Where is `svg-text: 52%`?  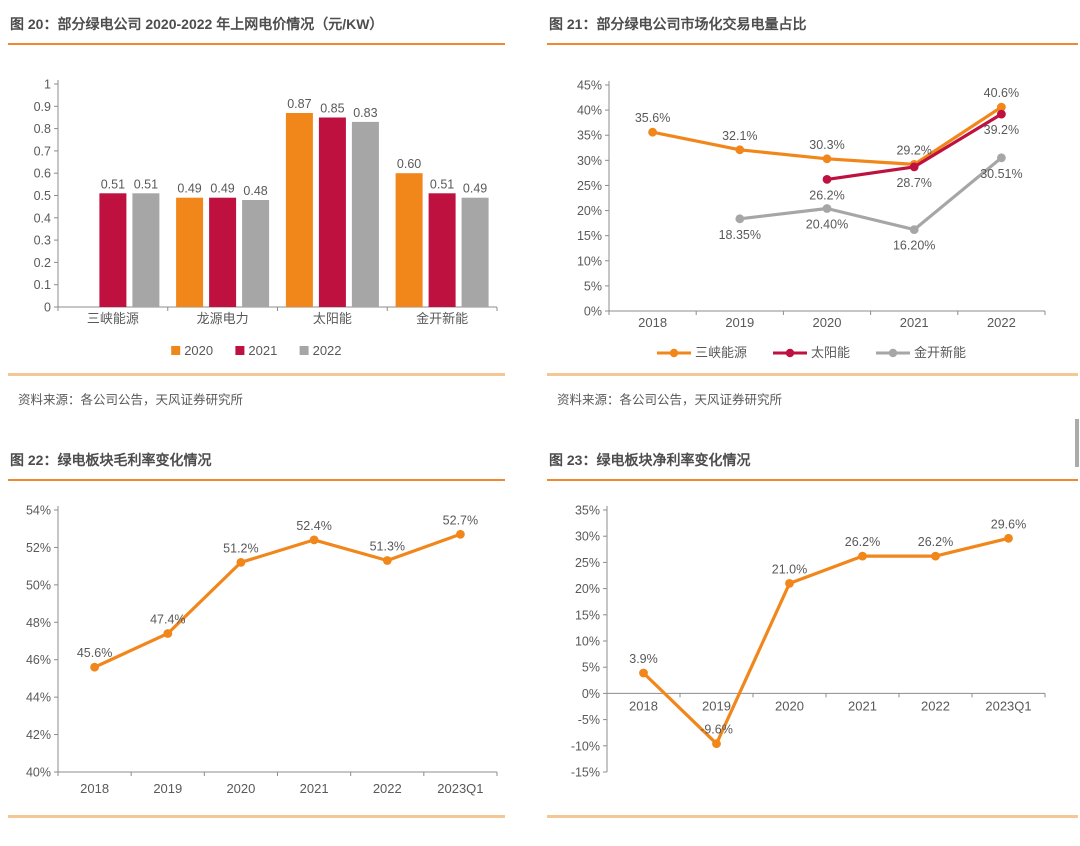
svg-text: 52% is located at coordinates (38, 548).